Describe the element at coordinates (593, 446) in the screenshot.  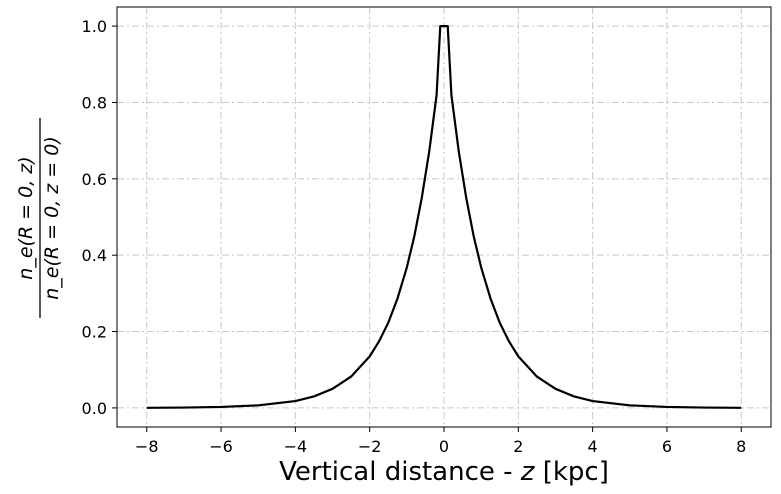
I see `x-tick-label: 4` at that location.